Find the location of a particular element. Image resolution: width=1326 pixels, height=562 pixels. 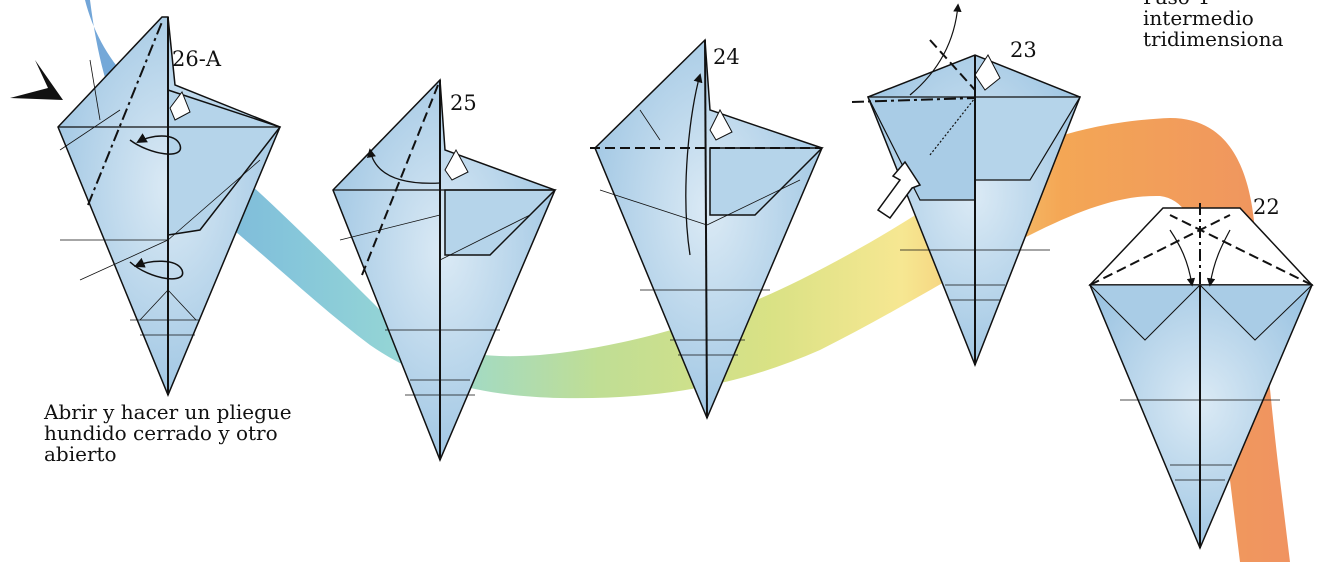

step-number-23: 23 is located at coordinates (1023, 50).